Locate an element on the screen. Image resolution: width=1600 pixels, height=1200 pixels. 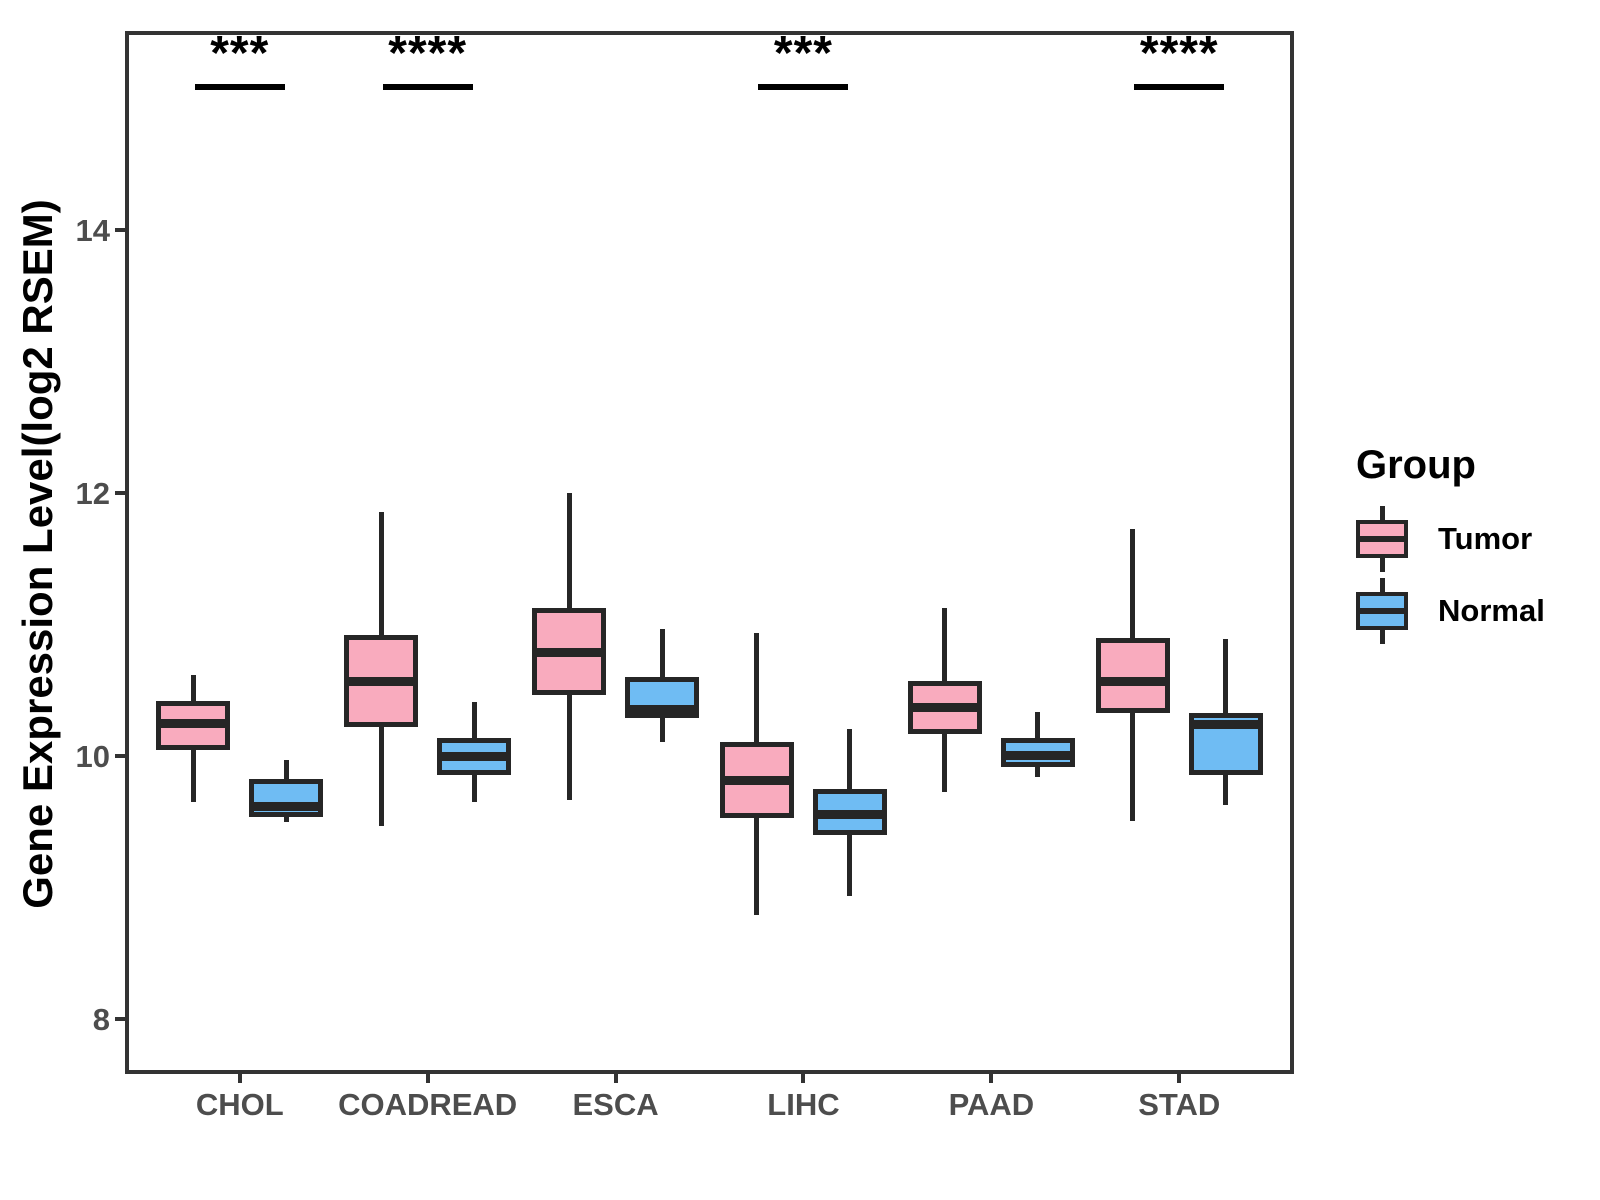
upper-whisker-tumor-coadread is located at coordinates (381, 573).